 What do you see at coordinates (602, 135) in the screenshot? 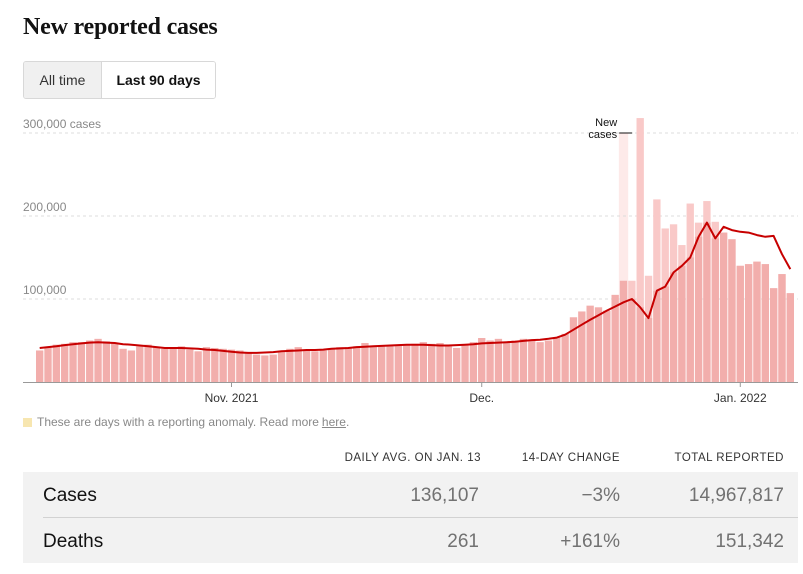
I see `annotation-label: cases` at bounding box center [602, 135].